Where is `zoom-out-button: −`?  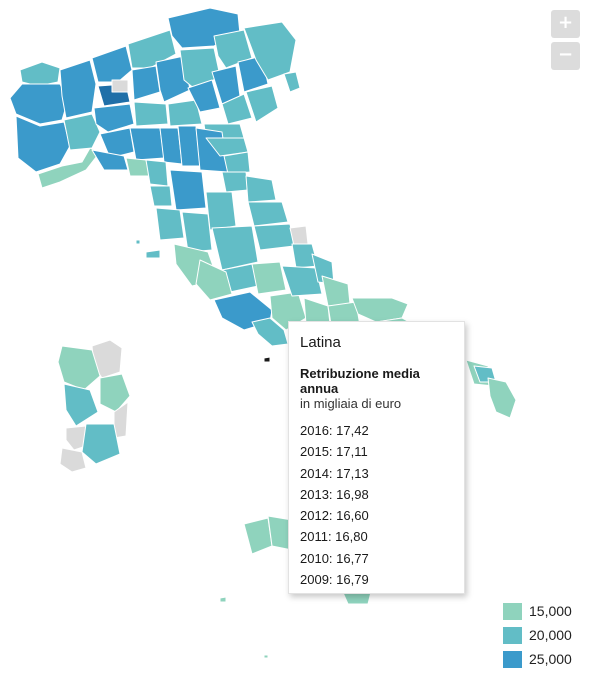
zoom-out-button: − is located at coordinates (565, 56).